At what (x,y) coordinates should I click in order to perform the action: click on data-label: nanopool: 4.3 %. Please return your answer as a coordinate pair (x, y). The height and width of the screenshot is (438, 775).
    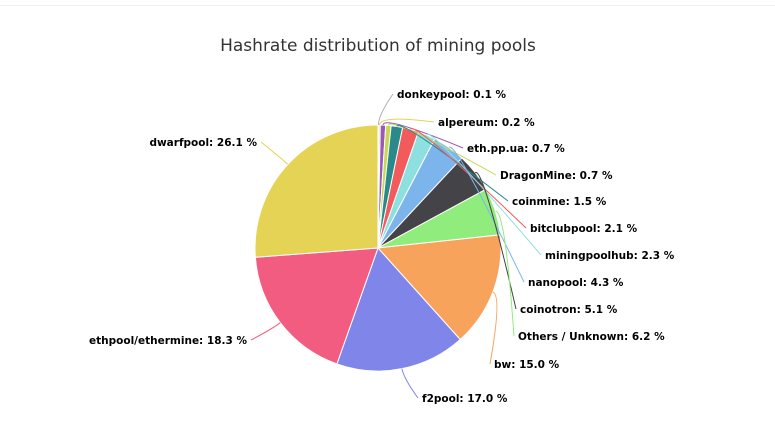
    Looking at the image, I should click on (576, 283).